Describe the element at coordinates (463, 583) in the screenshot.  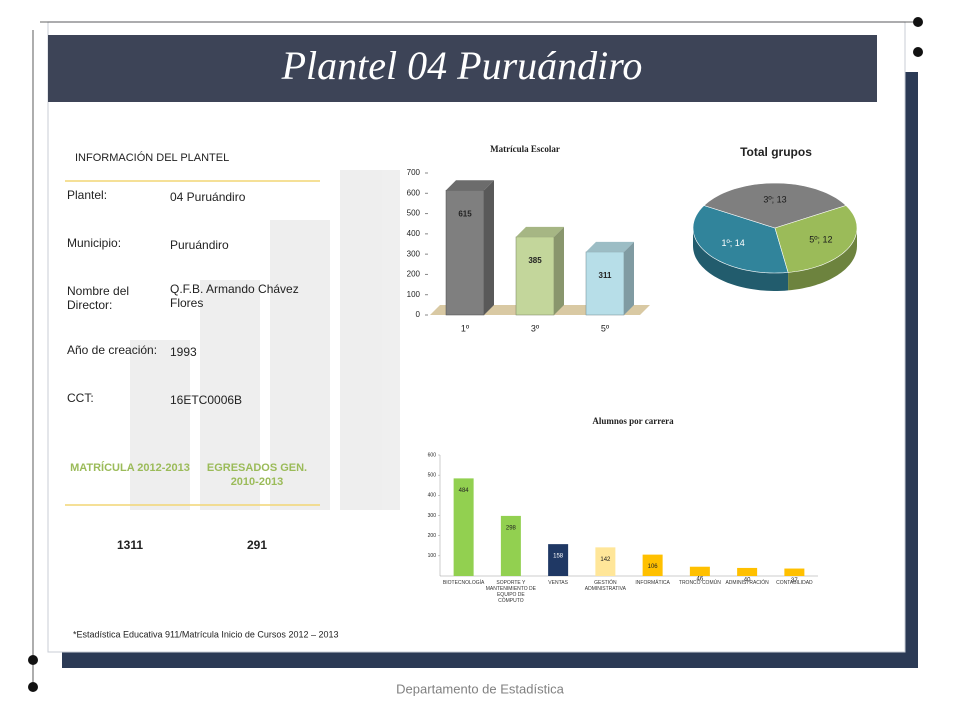
I see `x-tick-label: BIOTECNOLOGÍA` at that location.